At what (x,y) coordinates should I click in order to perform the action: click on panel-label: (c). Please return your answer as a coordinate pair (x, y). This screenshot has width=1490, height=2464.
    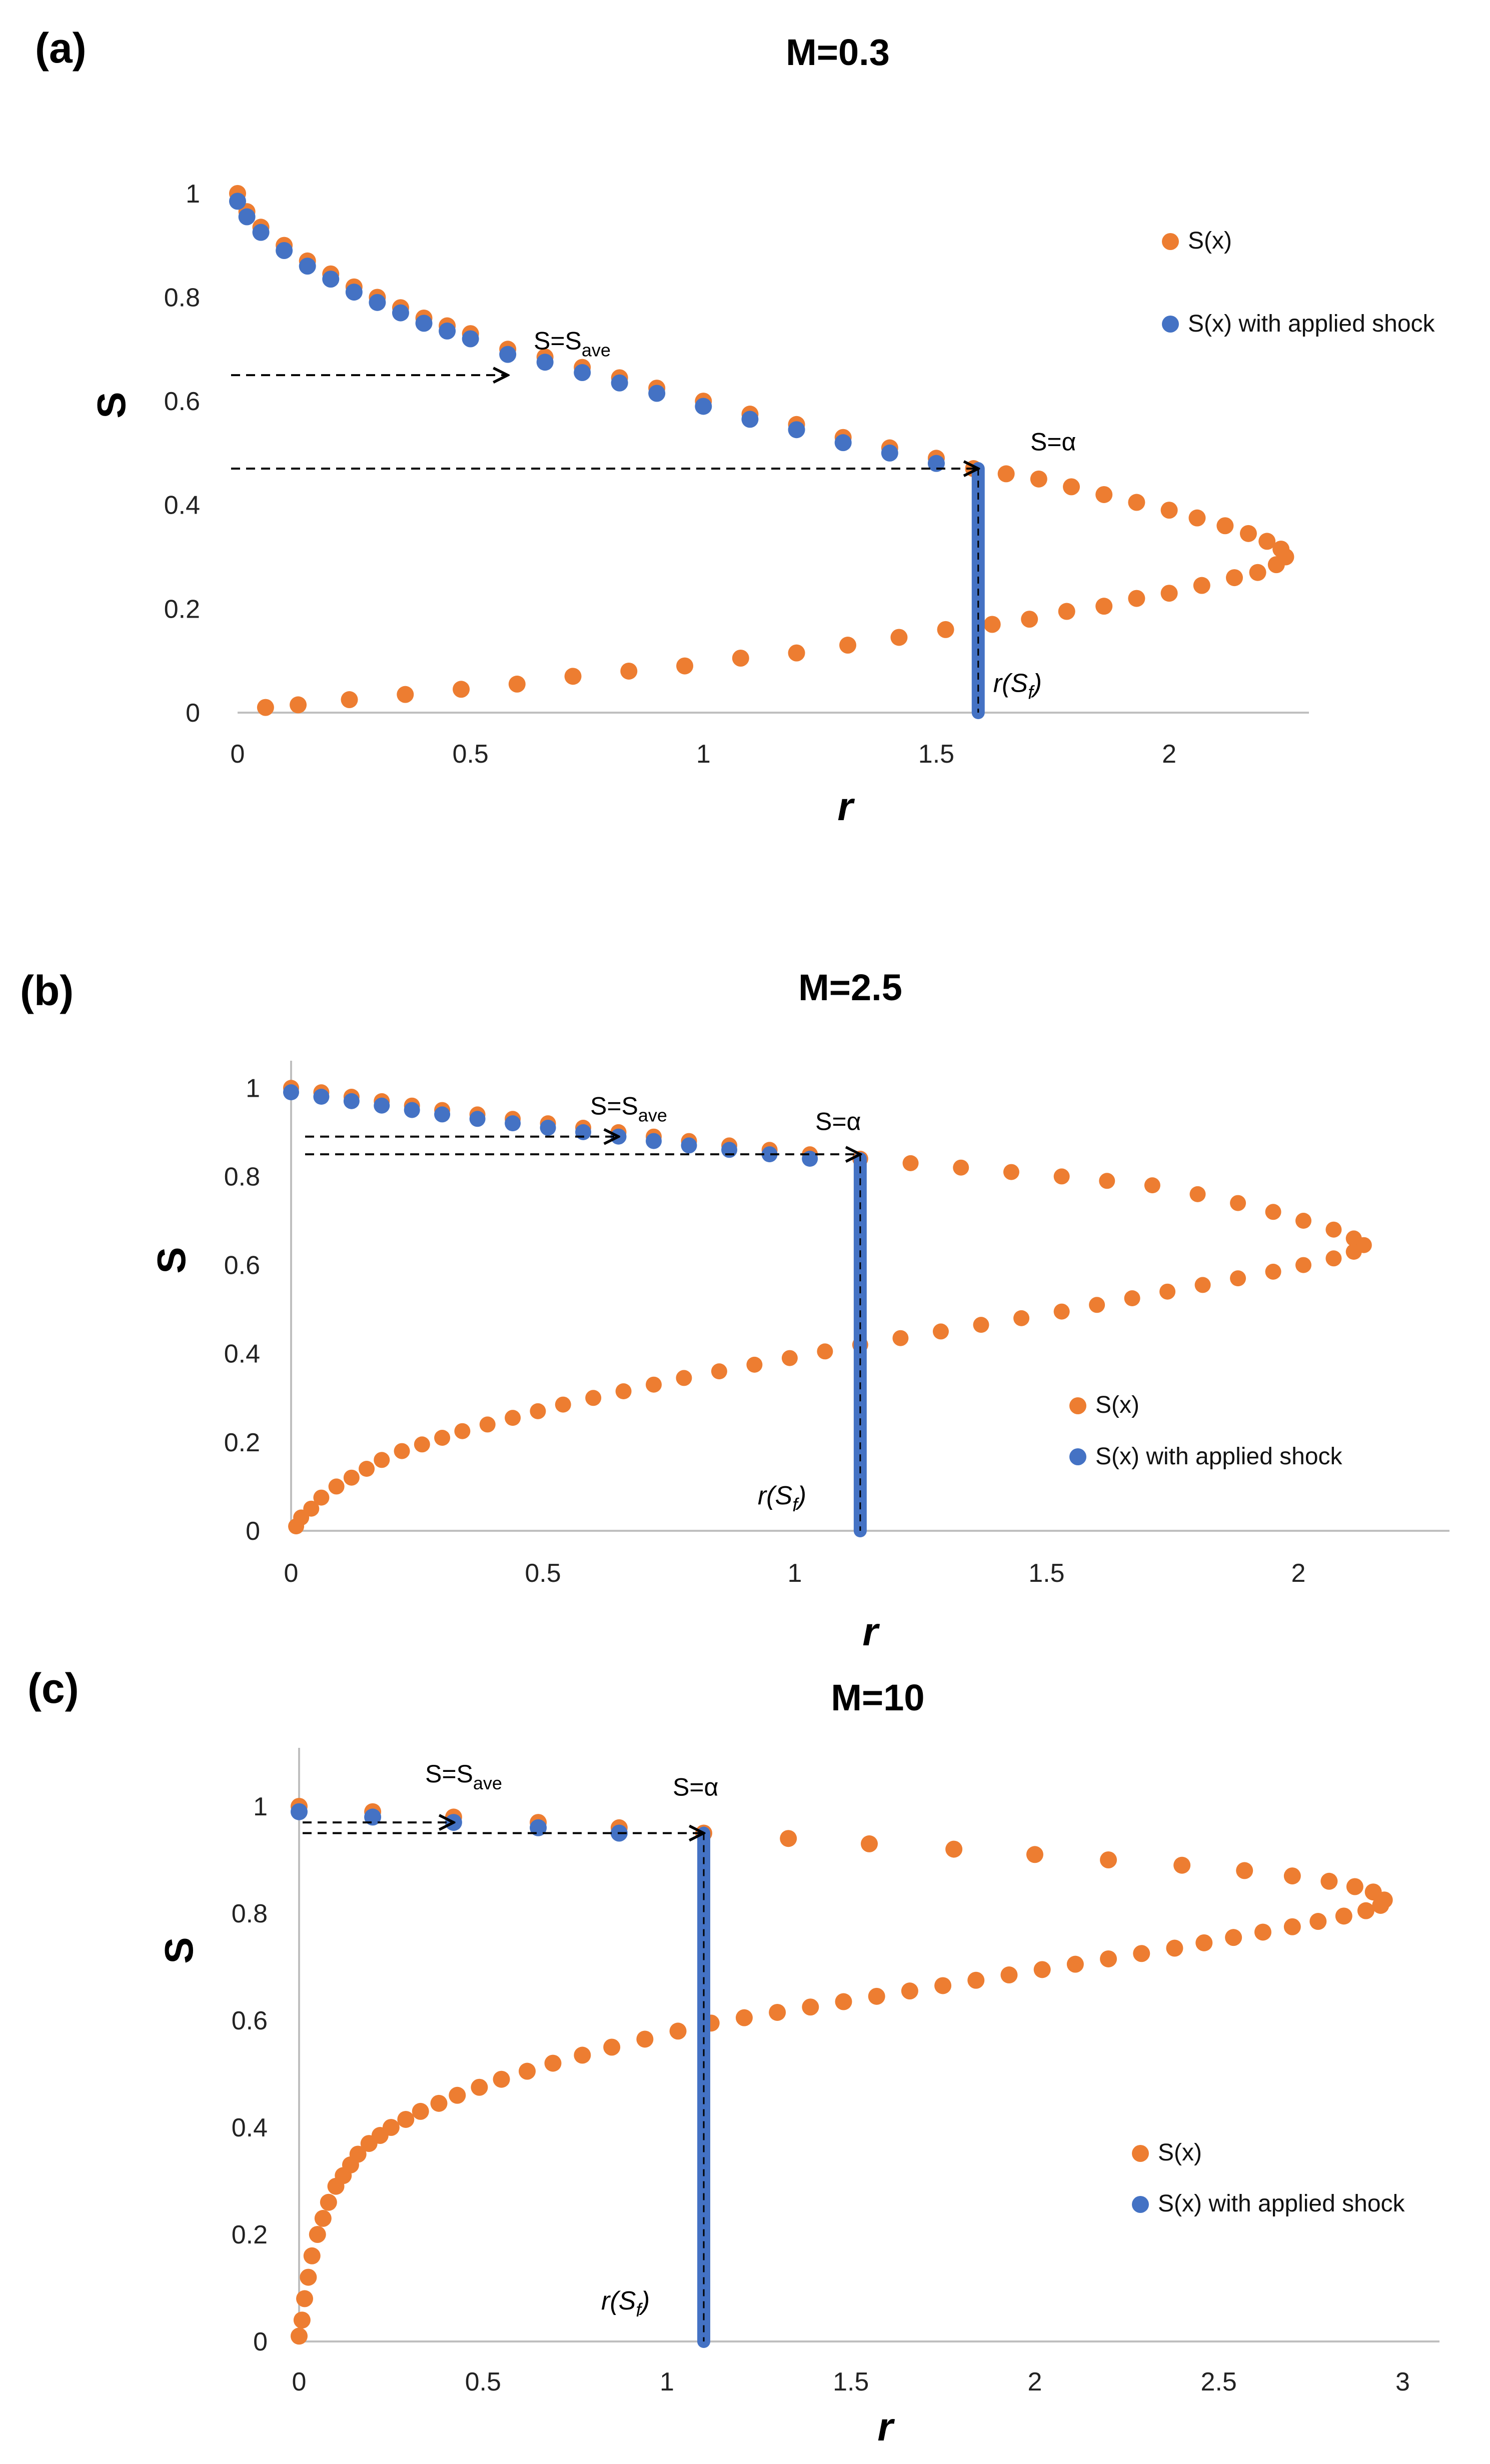
    Looking at the image, I should click on (53, 1689).